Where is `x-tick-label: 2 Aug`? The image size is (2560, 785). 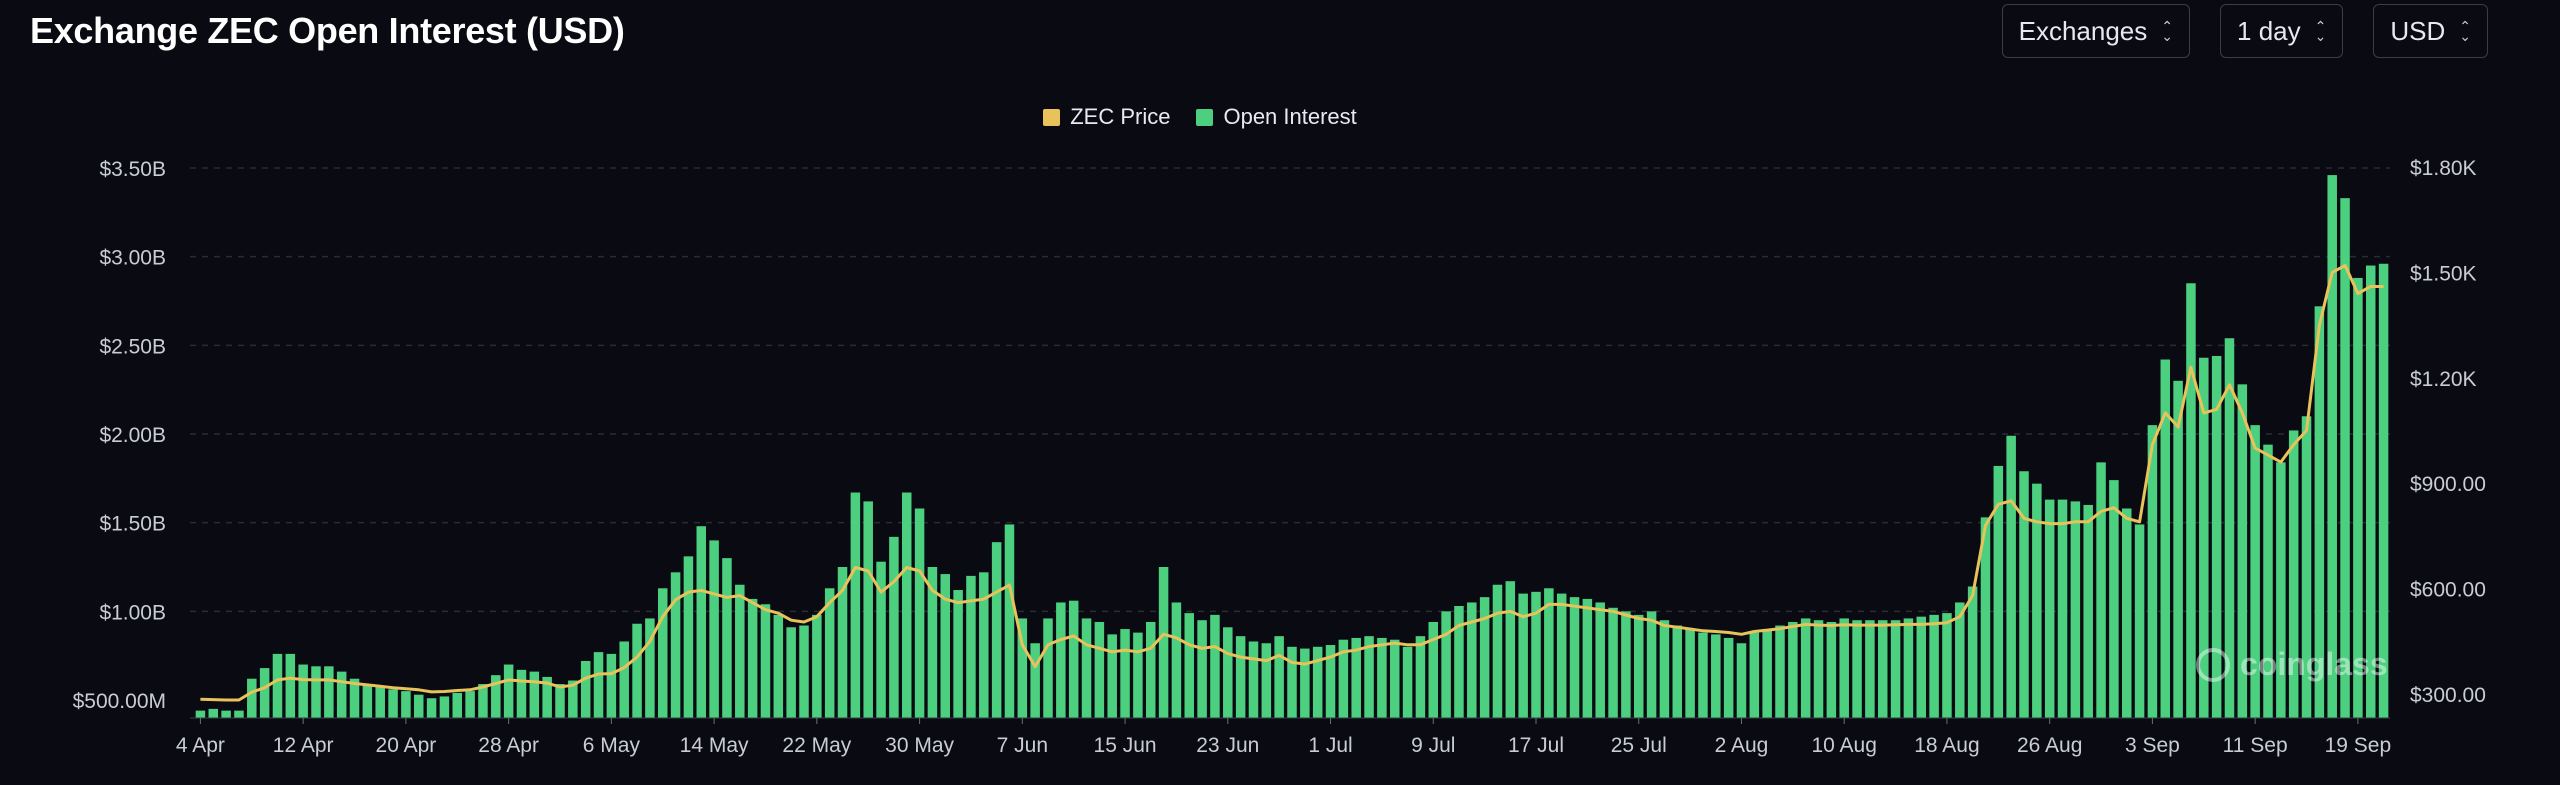
x-tick-label: 2 Aug is located at coordinates (1742, 745).